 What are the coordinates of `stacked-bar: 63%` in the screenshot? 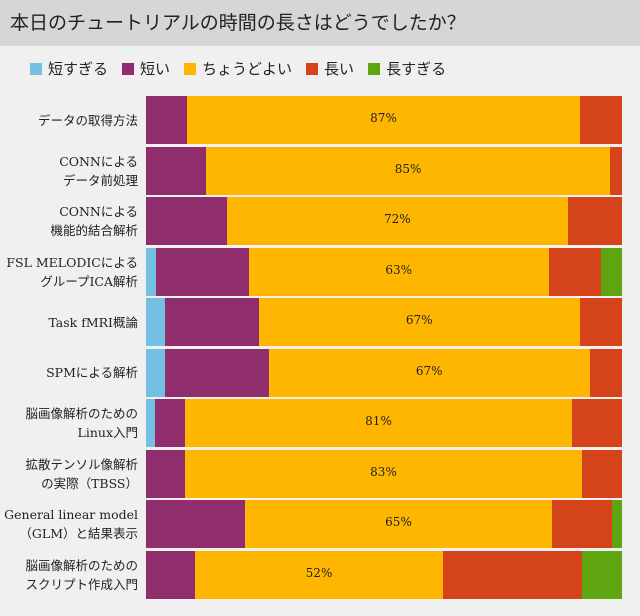 It's located at (384, 271).